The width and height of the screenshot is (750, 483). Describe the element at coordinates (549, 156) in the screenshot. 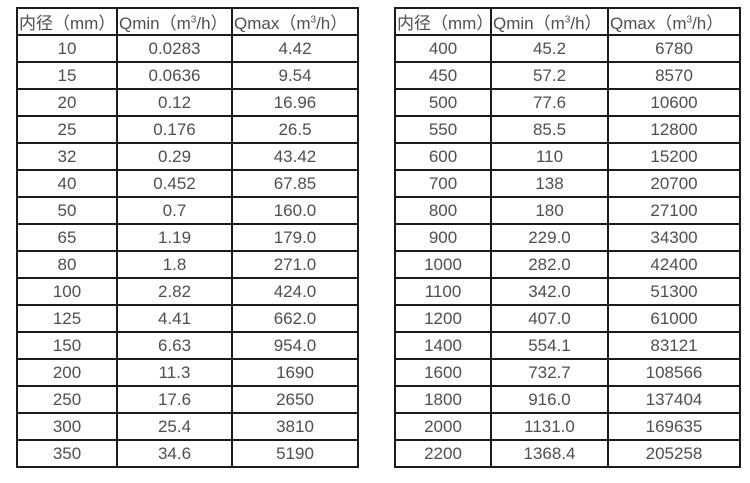

I see `cell: 110` at that location.